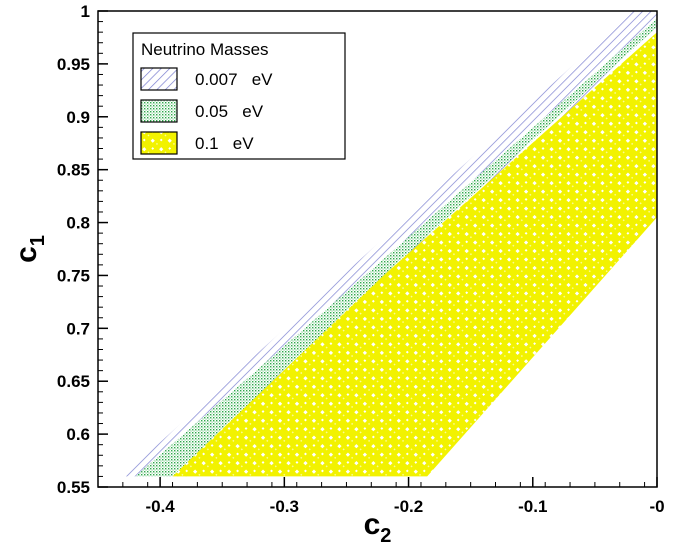 This screenshot has height=550, width=689. What do you see at coordinates (234, 79) in the screenshot?
I see `legend-label: 0.007 eV` at bounding box center [234, 79].